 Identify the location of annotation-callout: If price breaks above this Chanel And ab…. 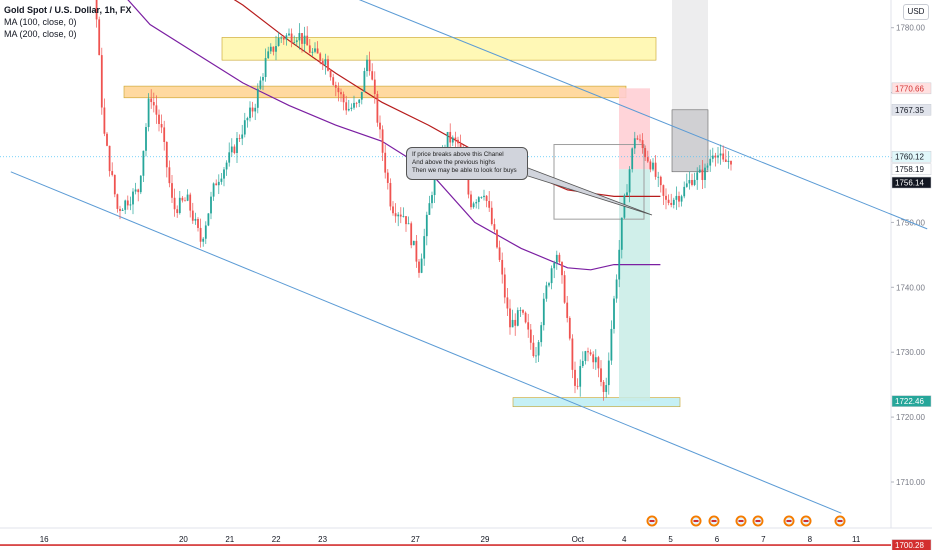
(467, 163).